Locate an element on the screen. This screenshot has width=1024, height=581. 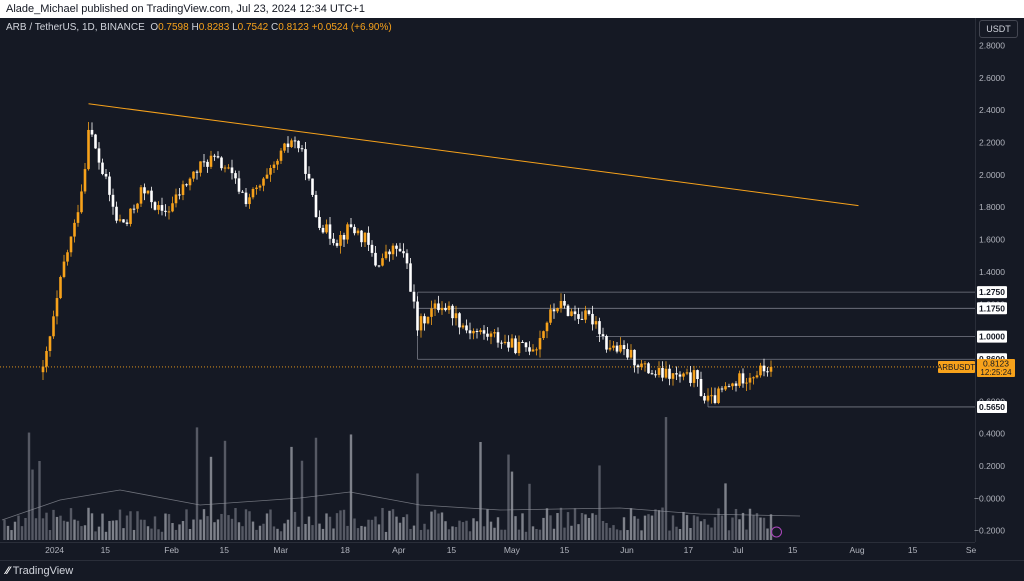
legend-low-label: L is located at coordinates (235, 27).